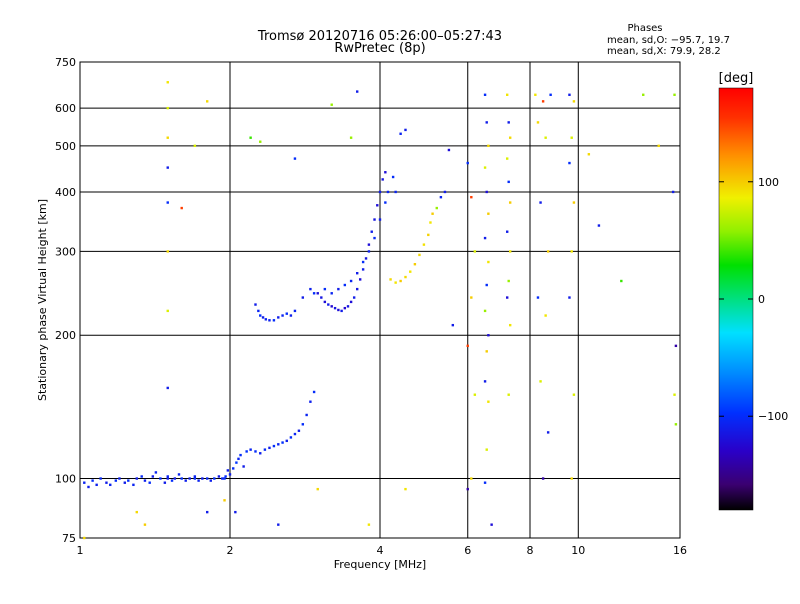  Describe the element at coordinates (467, 550) in the screenshot. I see `x-tick-label: 6` at that location.